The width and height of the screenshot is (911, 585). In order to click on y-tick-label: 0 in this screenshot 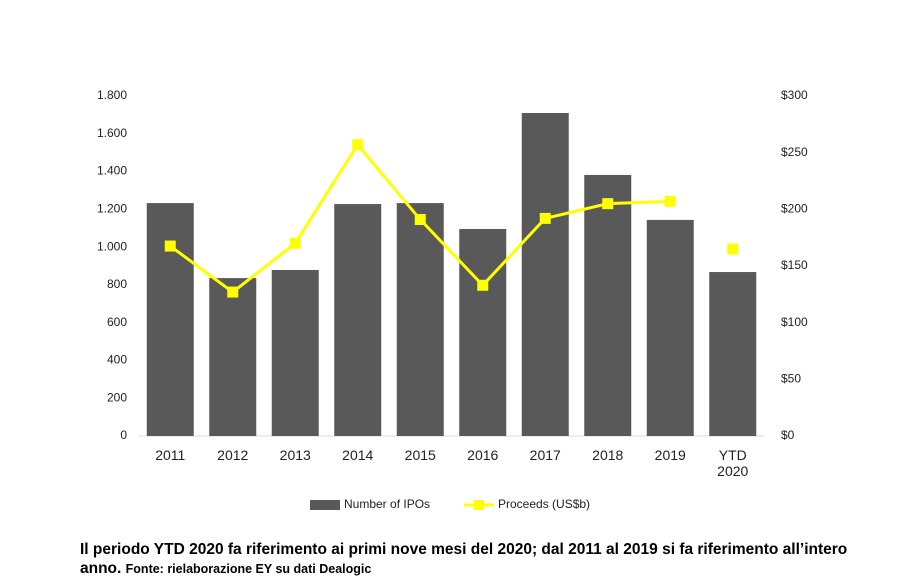, I will do `click(123, 435)`.